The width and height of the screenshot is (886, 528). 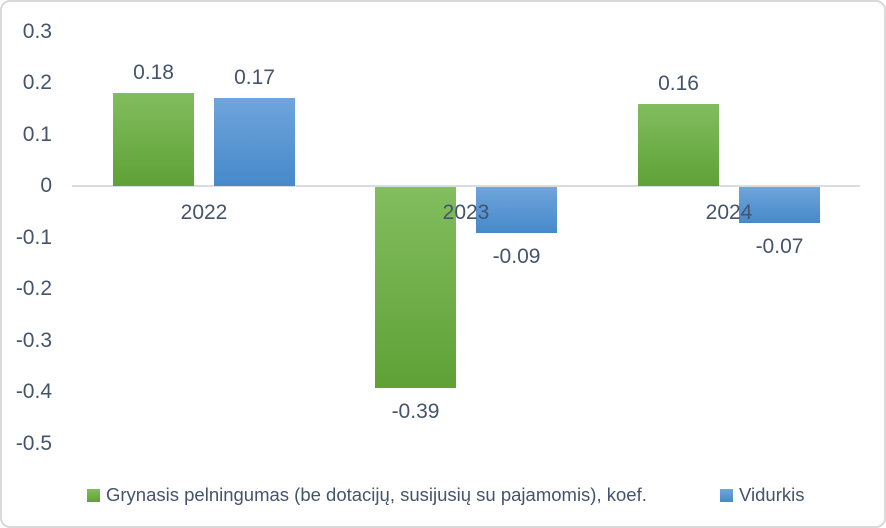 What do you see at coordinates (466, 212) in the screenshot?
I see `category-label-2023: 2023` at bounding box center [466, 212].